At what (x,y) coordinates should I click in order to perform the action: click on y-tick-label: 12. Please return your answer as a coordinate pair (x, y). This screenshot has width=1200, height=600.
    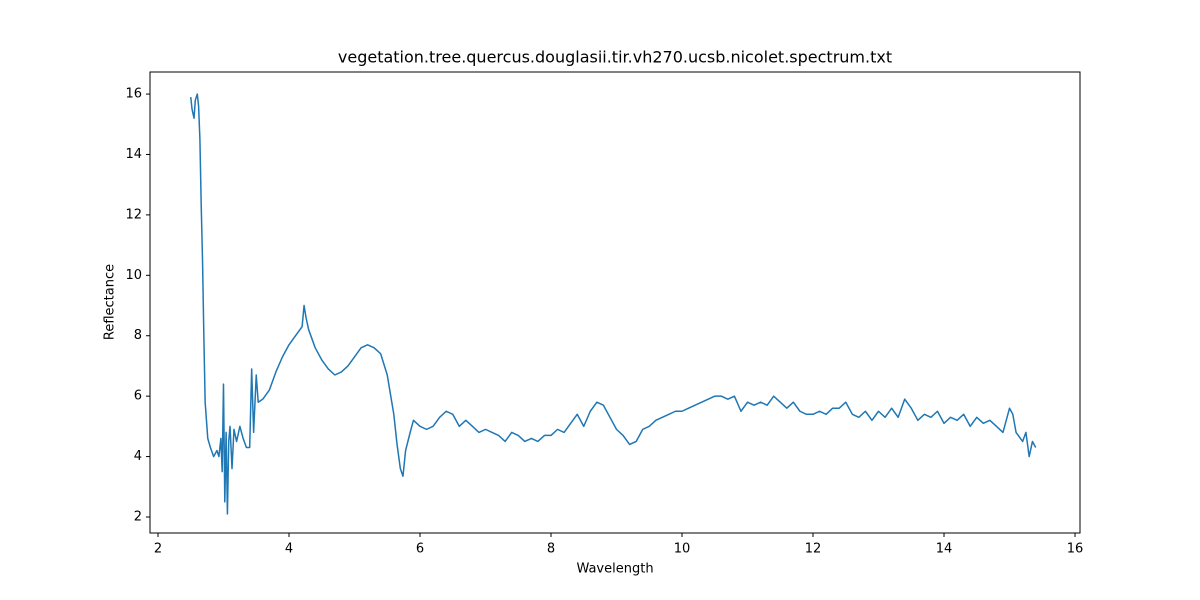
    Looking at the image, I should click on (133, 214).